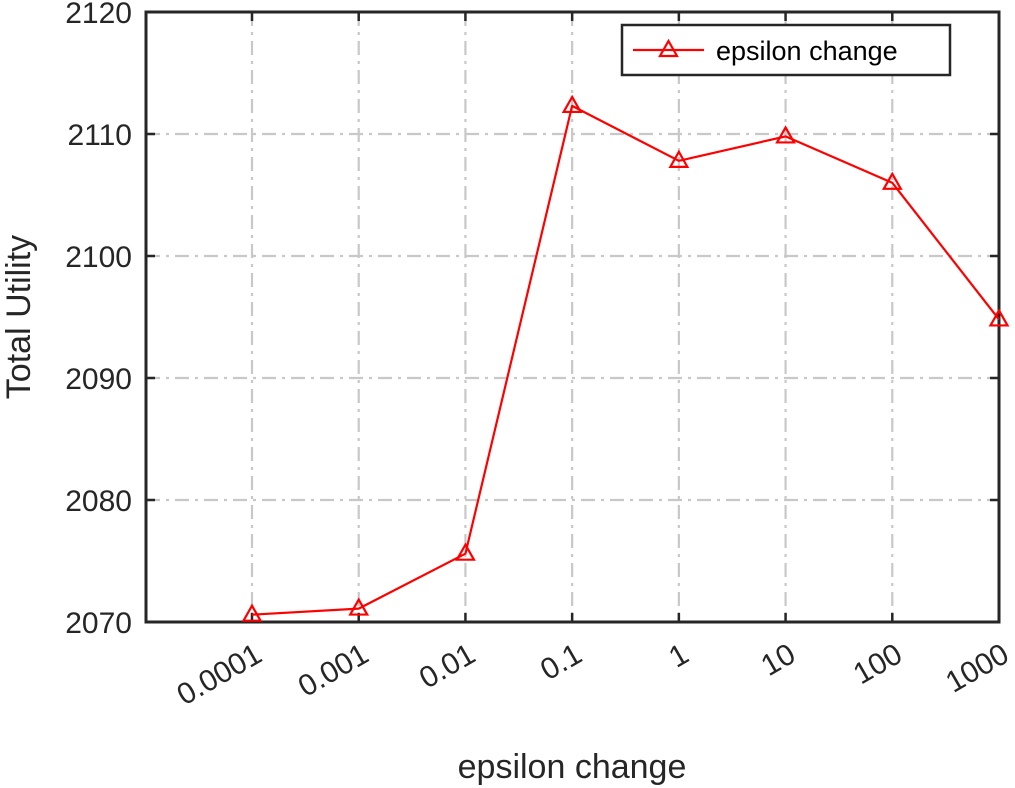 This screenshot has width=1015, height=788. I want to click on y-tick-label: 2100, so click(98, 257).